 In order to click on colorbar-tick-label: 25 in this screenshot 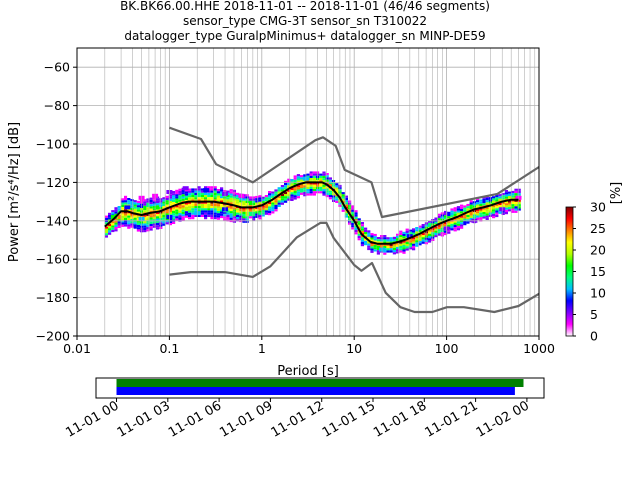, I will do `click(598, 228)`.